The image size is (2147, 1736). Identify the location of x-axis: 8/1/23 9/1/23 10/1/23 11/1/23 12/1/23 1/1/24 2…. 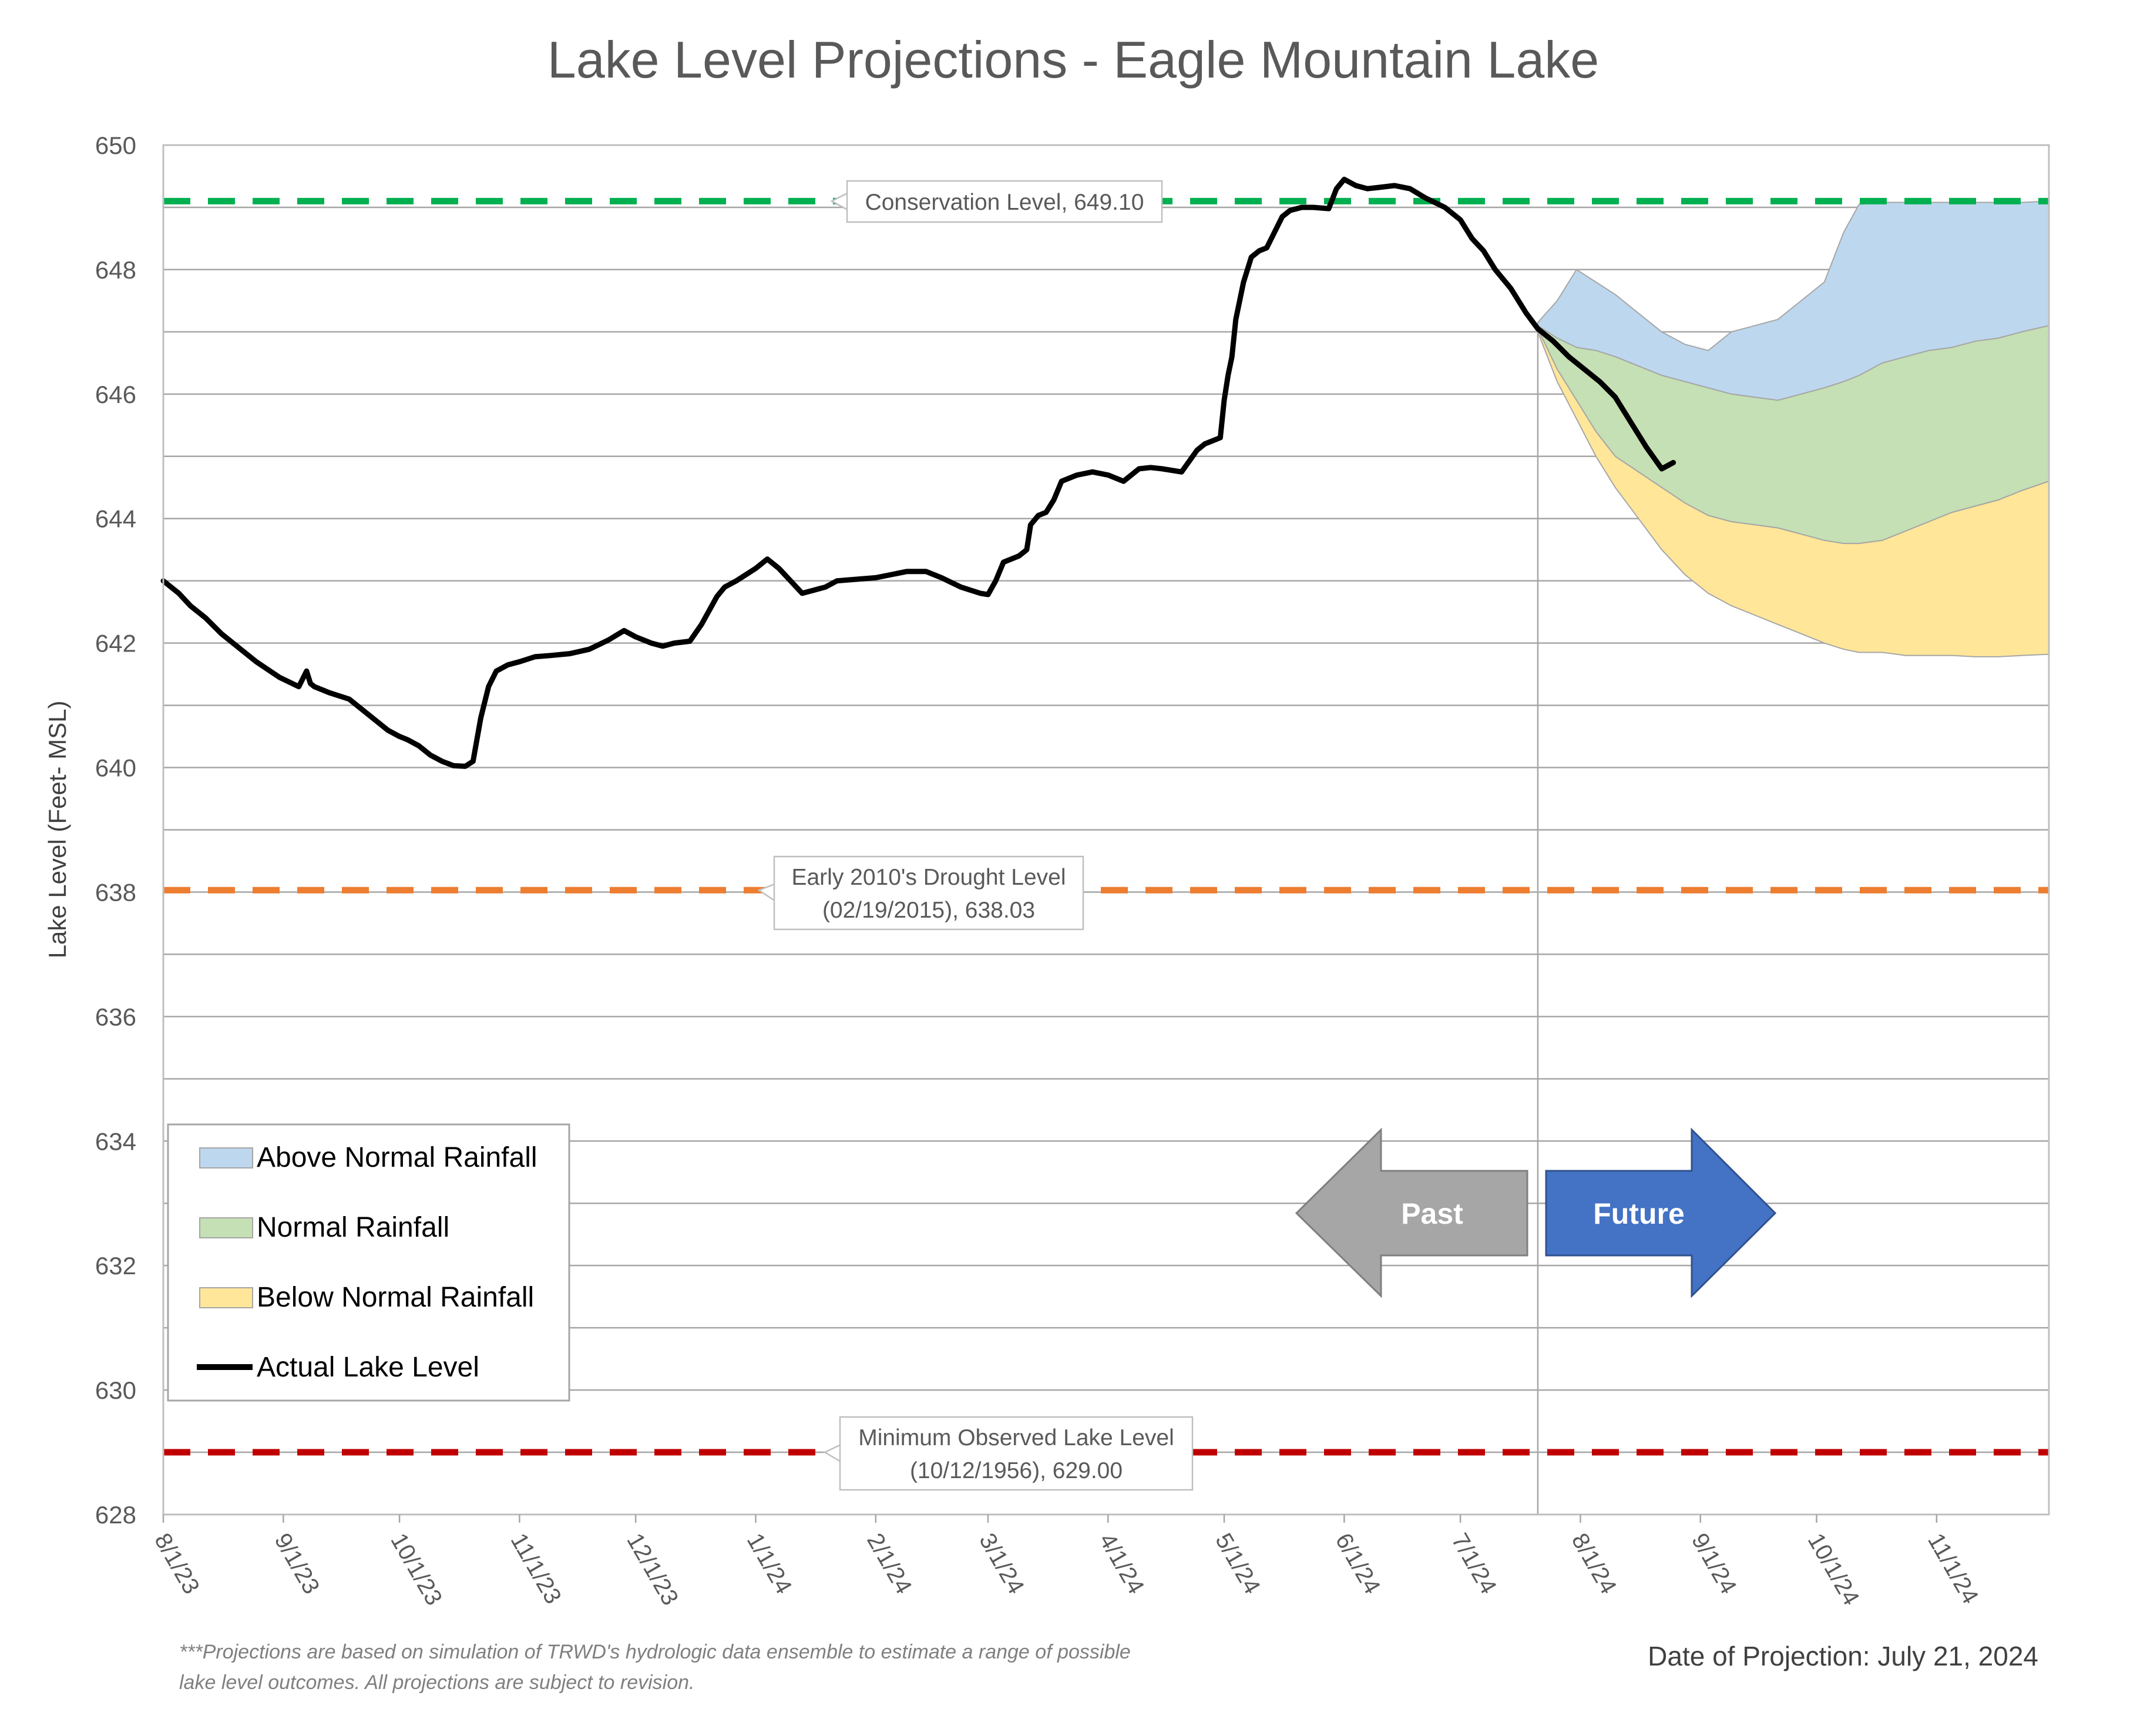
(1066, 1562).